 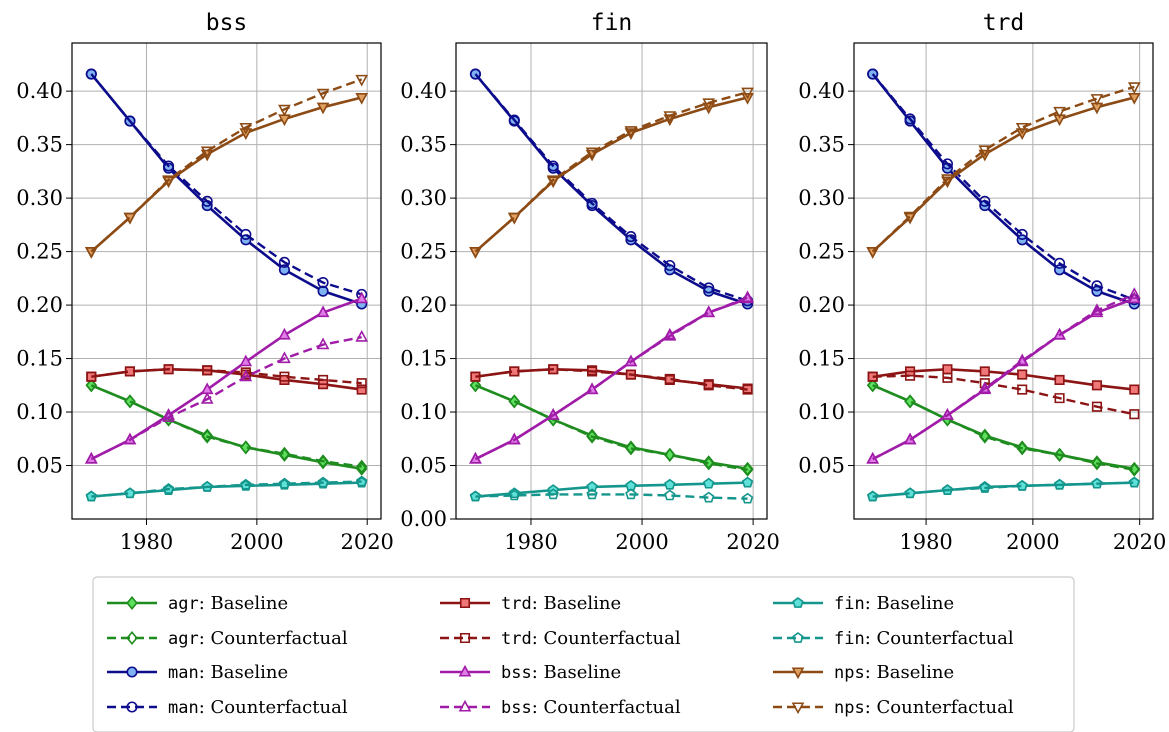 What do you see at coordinates (366, 542) in the screenshot?
I see `x-tick-label: 2020` at bounding box center [366, 542].